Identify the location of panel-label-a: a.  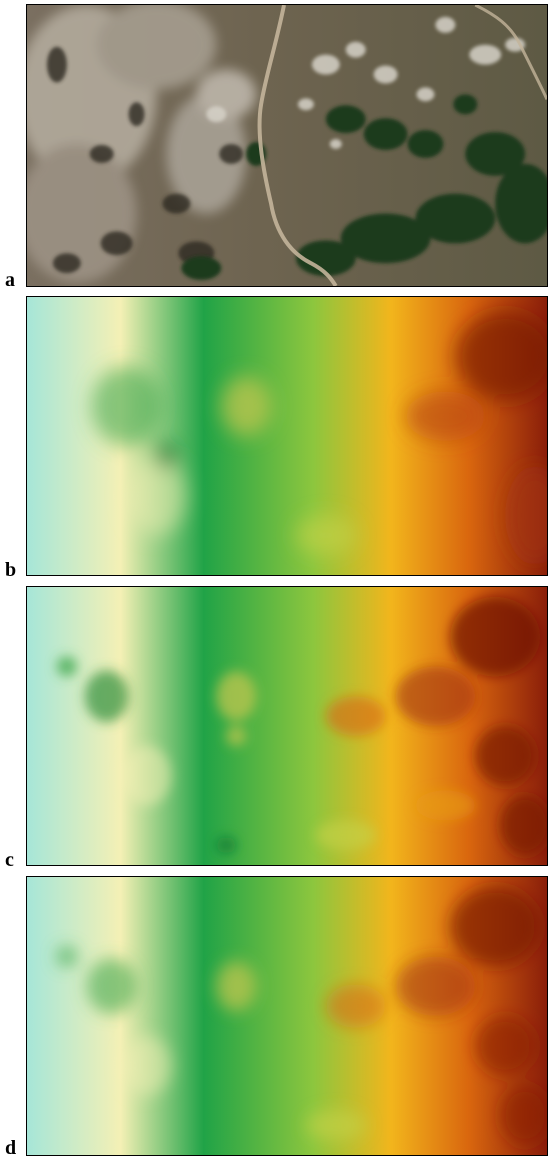
(10, 280).